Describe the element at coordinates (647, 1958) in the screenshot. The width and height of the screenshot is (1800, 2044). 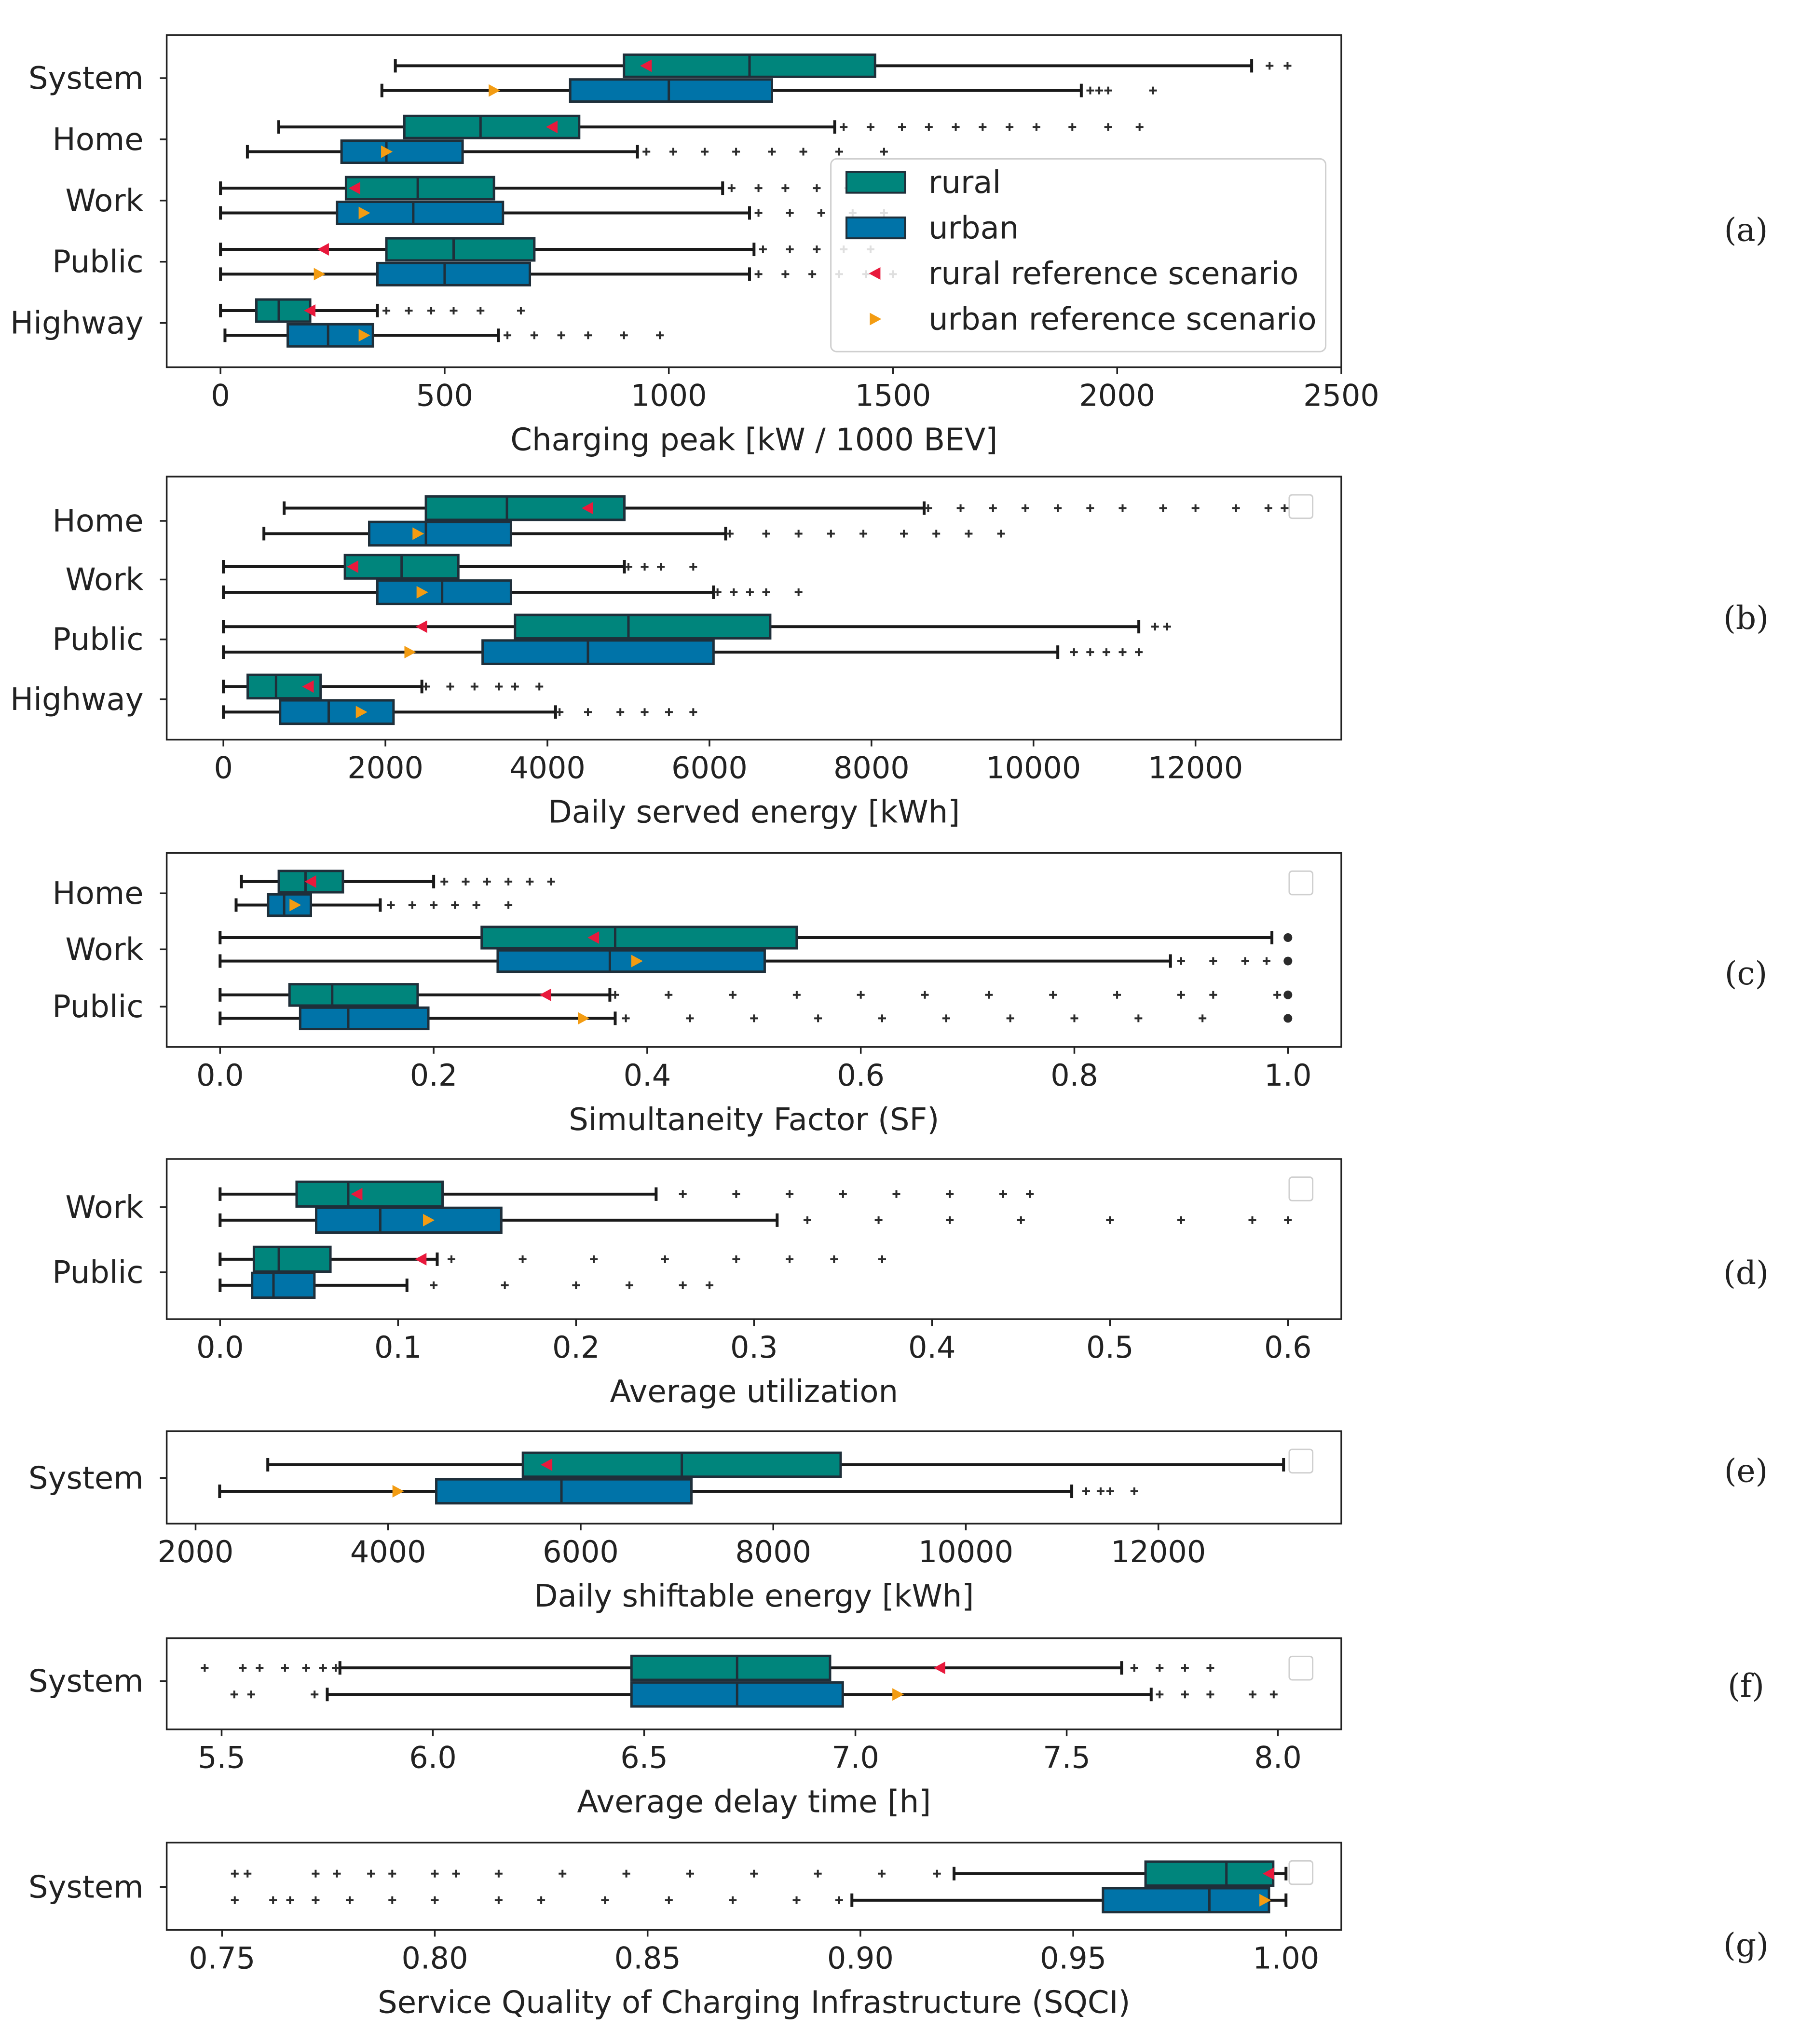
I see `x-tick-label: 0.85` at that location.